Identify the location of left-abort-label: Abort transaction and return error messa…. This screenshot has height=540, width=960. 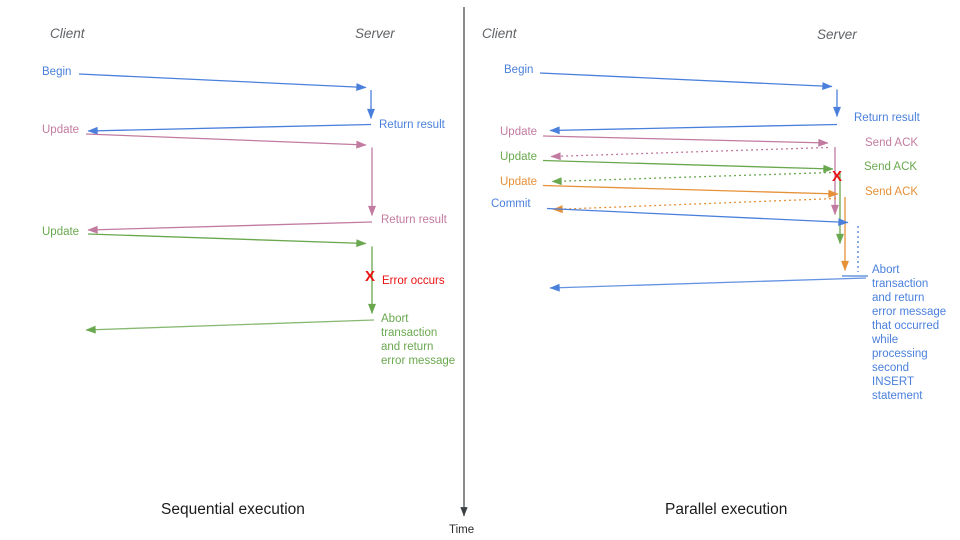
(418, 340).